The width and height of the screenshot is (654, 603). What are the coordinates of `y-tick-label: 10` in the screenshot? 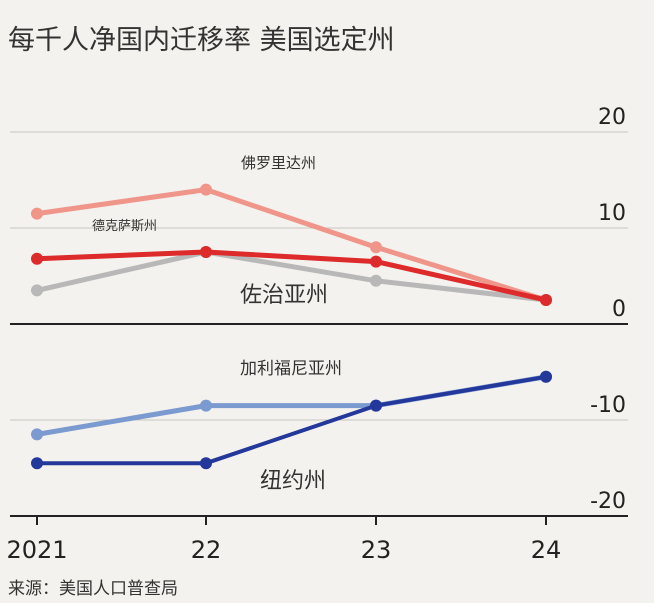 It's located at (612, 213).